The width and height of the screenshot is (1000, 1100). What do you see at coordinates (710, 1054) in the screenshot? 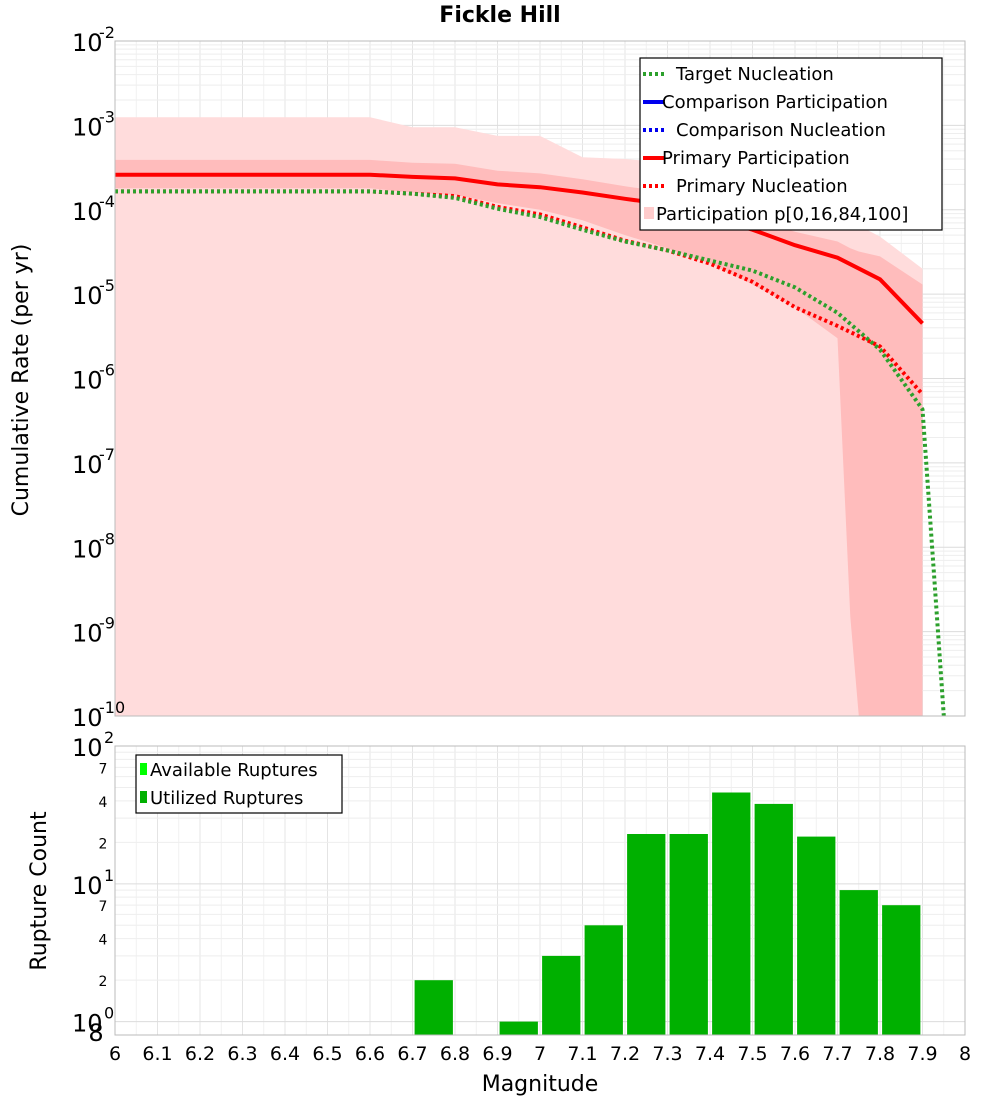
I see `x-tick-label: 7.4` at bounding box center [710, 1054].